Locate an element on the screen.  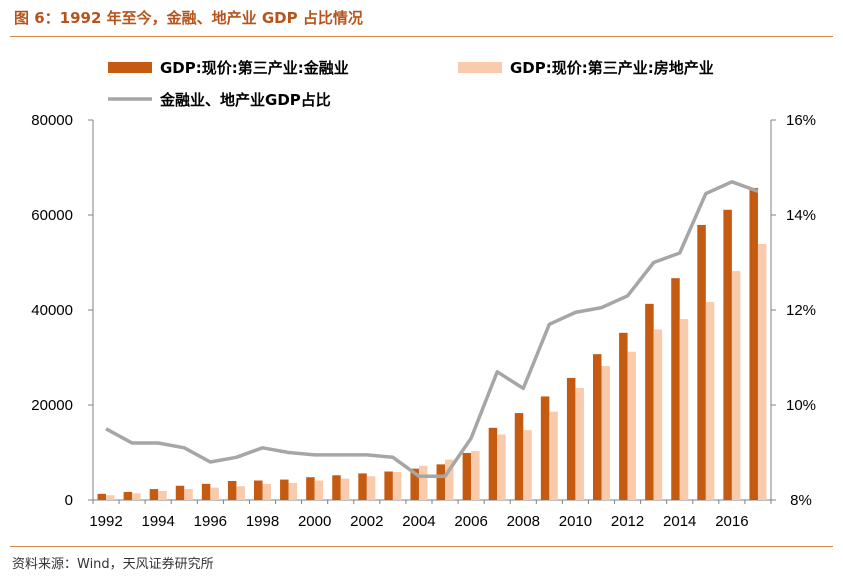
bar-realestate-1996 is located at coordinates (214, 493).